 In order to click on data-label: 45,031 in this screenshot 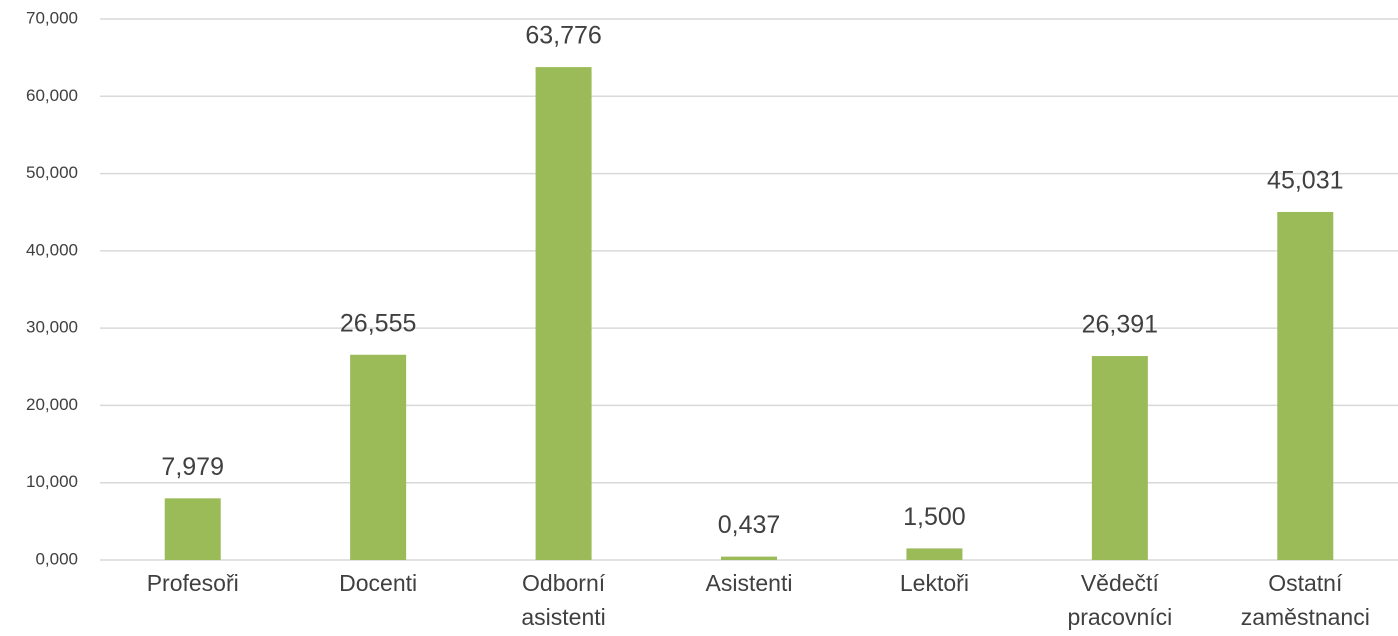, I will do `click(1305, 181)`.